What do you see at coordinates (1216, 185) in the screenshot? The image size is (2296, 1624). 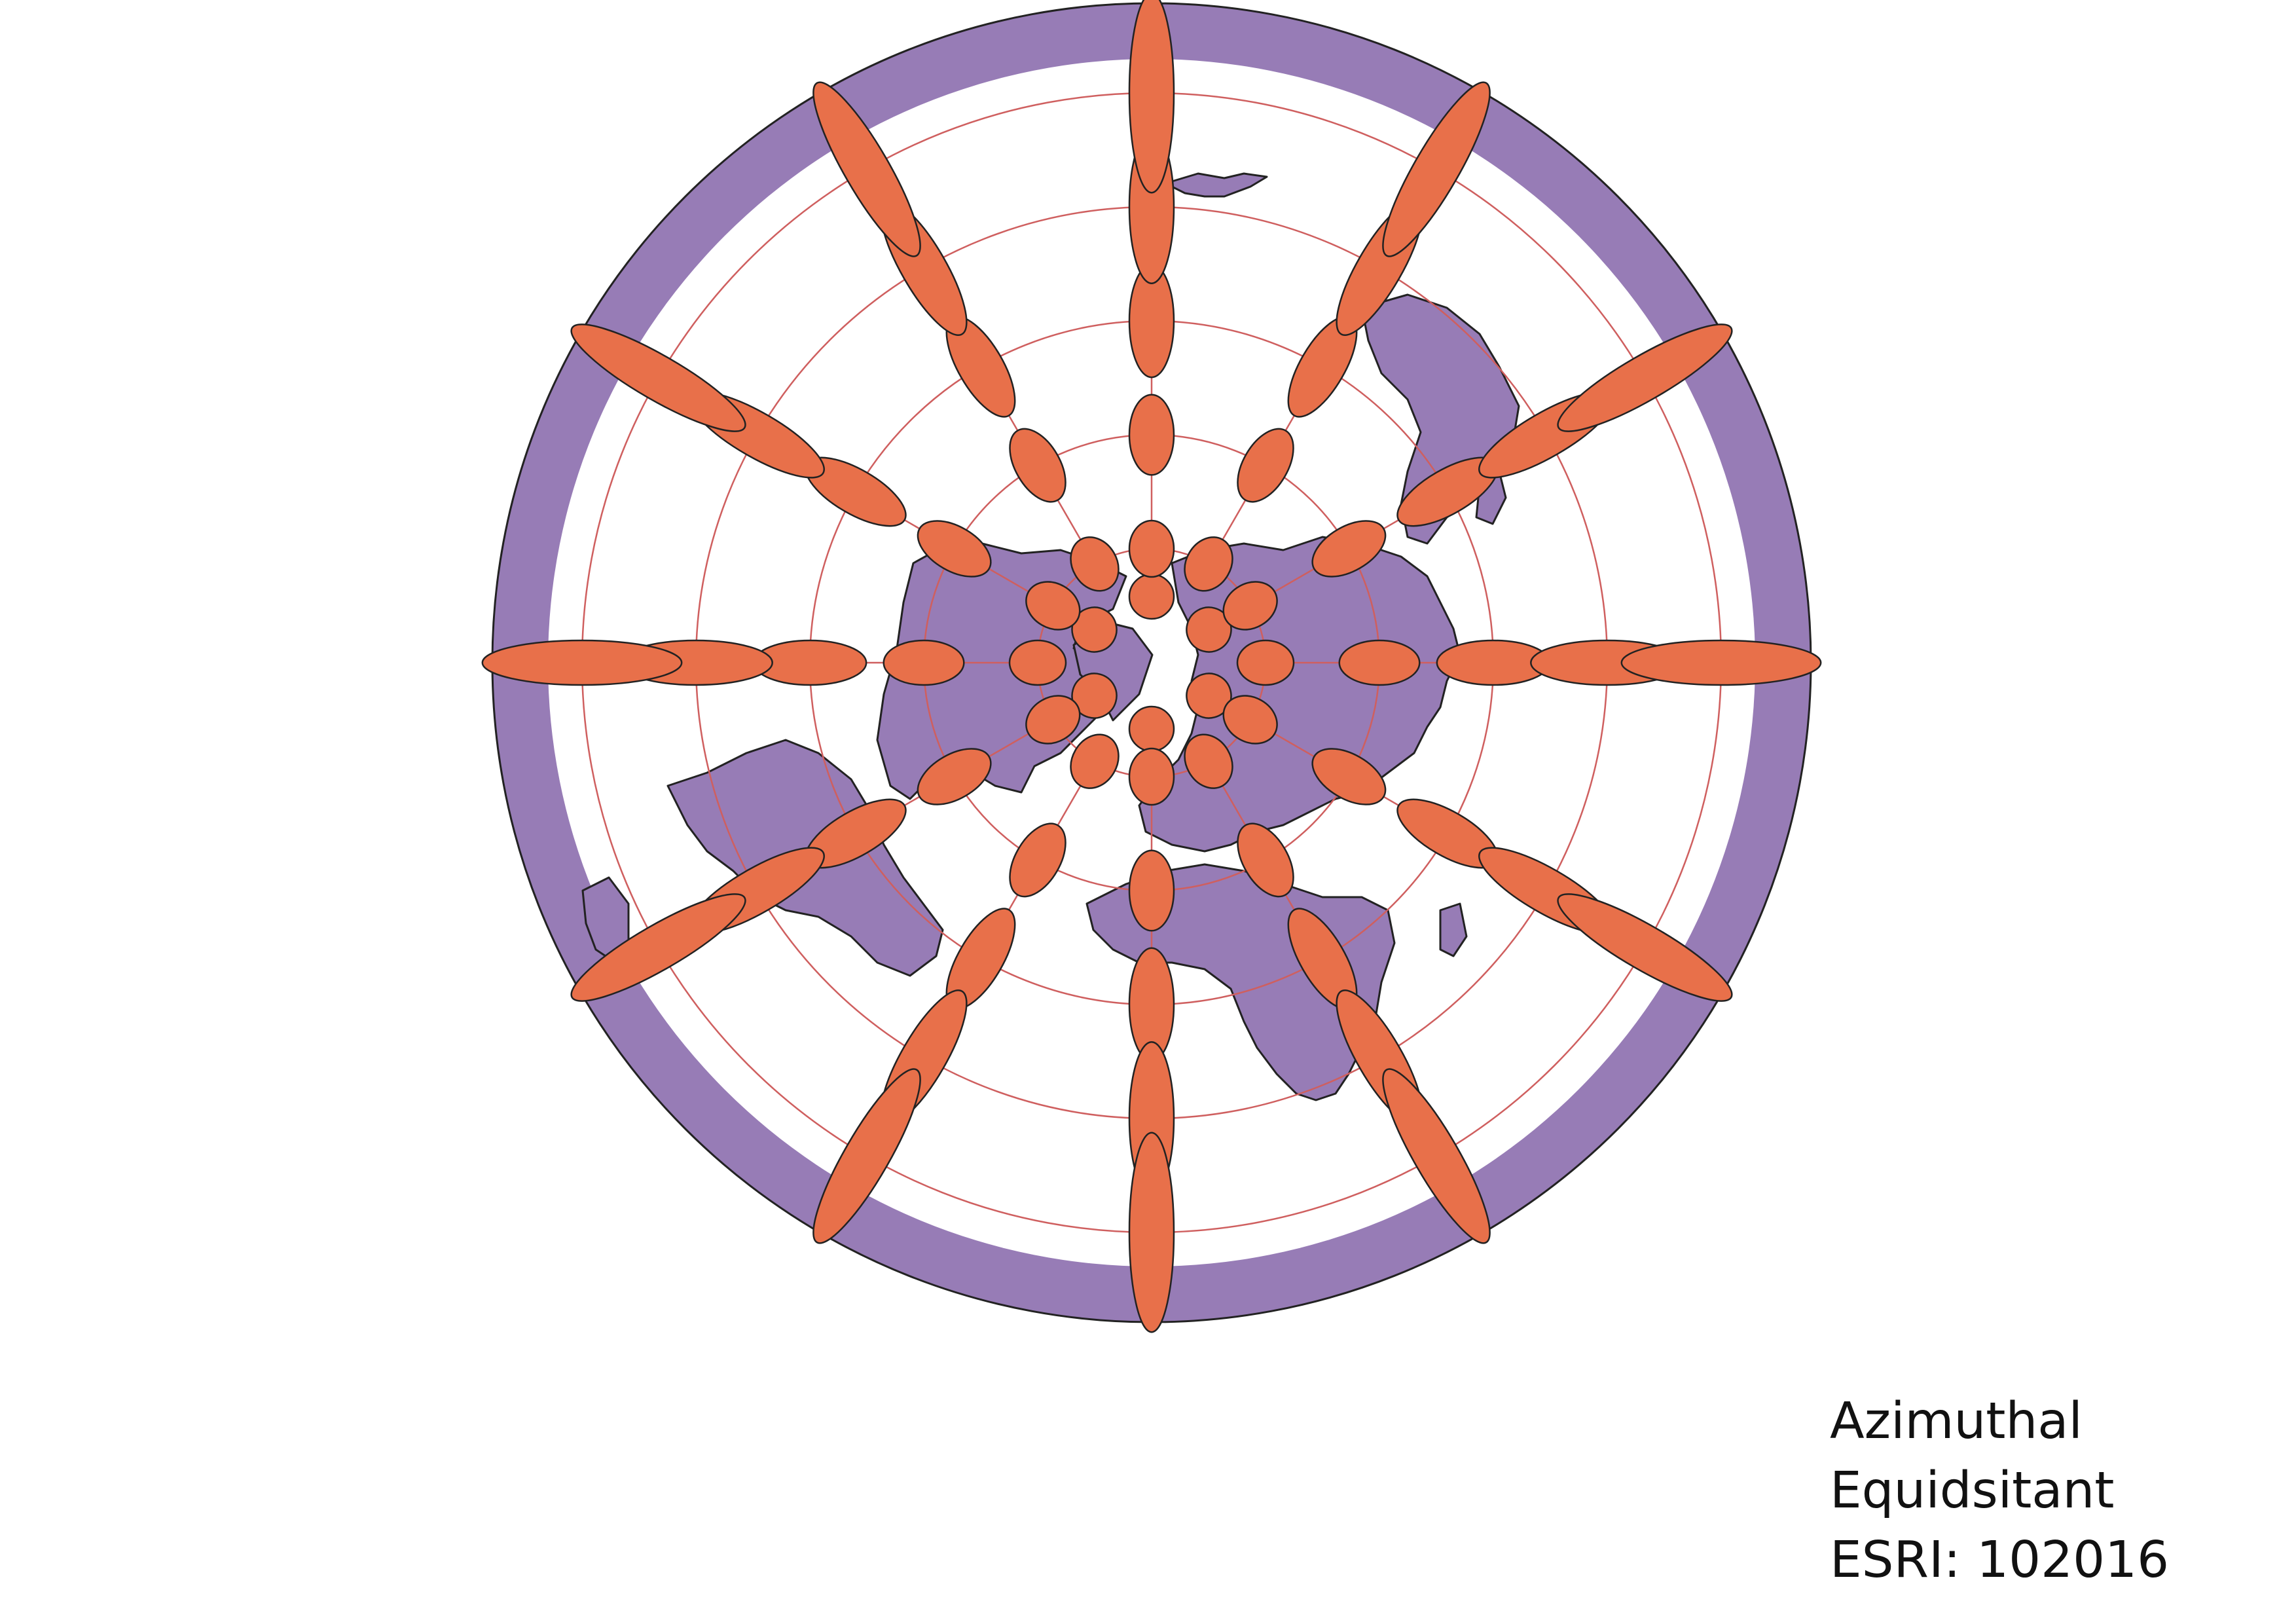 I see `arctic-island` at bounding box center [1216, 185].